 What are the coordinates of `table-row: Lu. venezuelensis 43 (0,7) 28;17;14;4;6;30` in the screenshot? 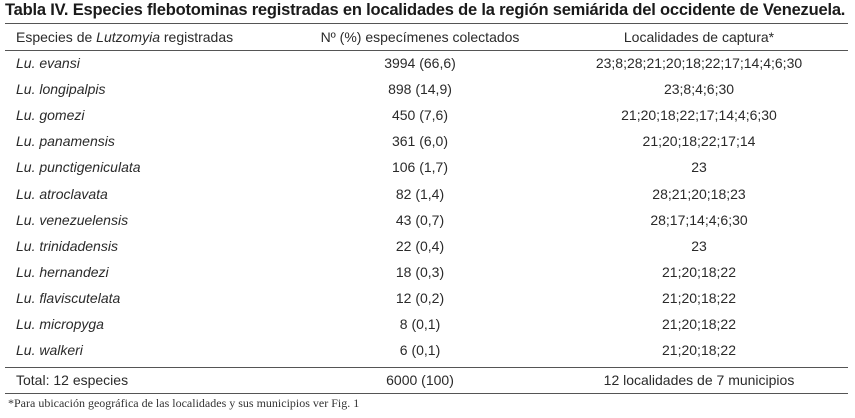 It's located at (427, 220).